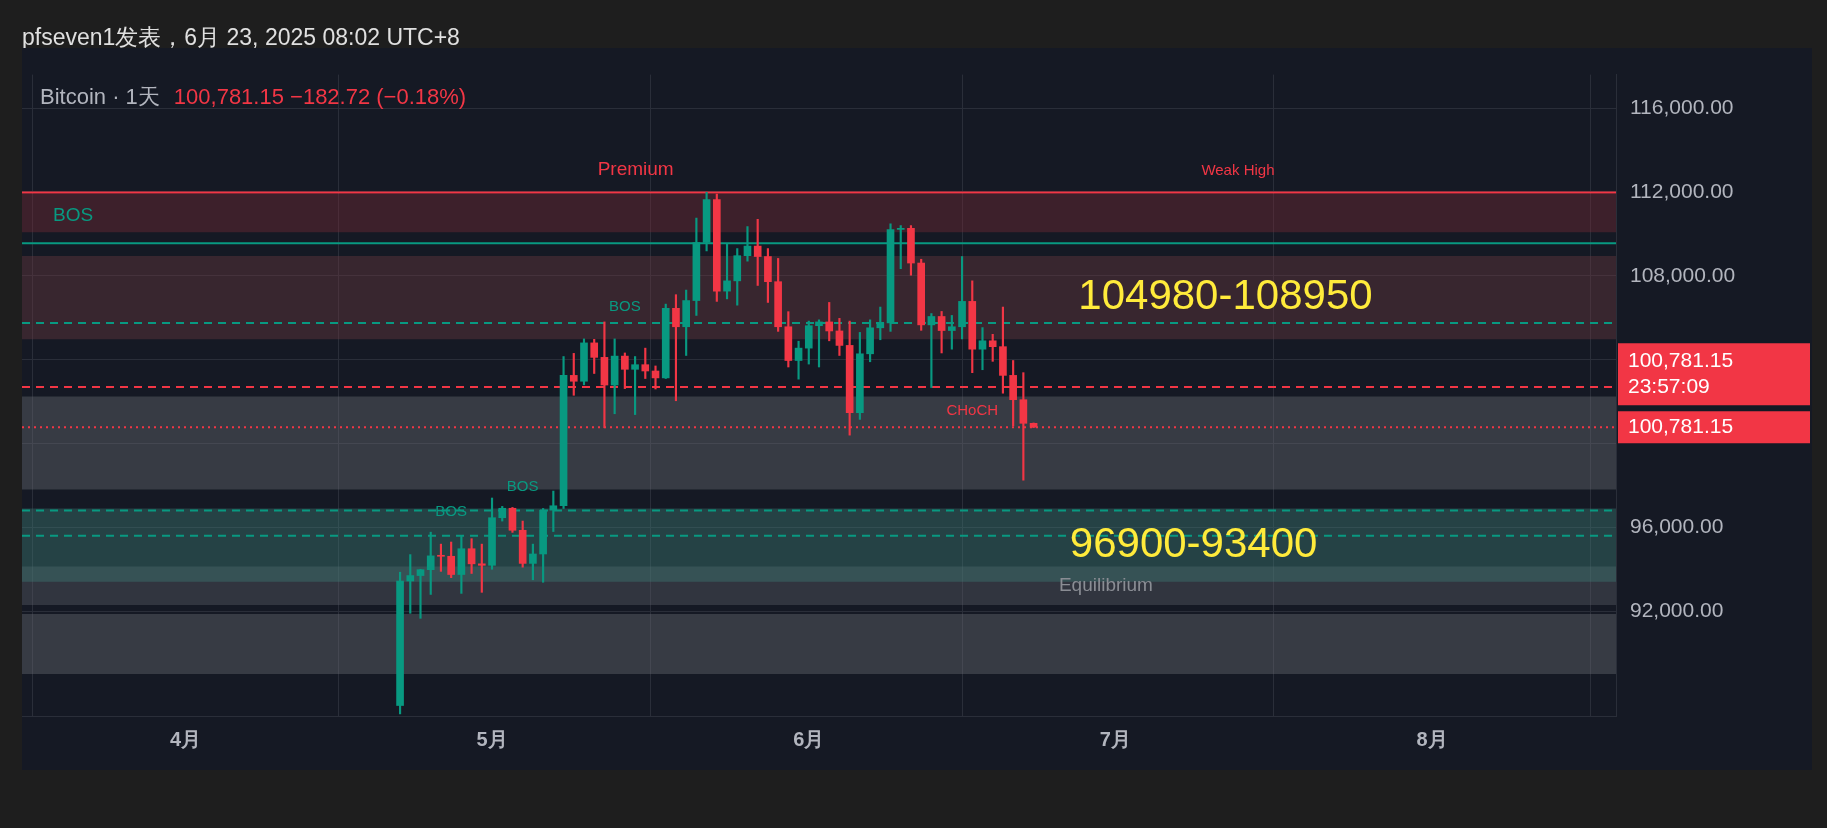 Image resolution: width=1827 pixels, height=828 pixels. I want to click on x-tick-label: 5月, so click(492, 738).